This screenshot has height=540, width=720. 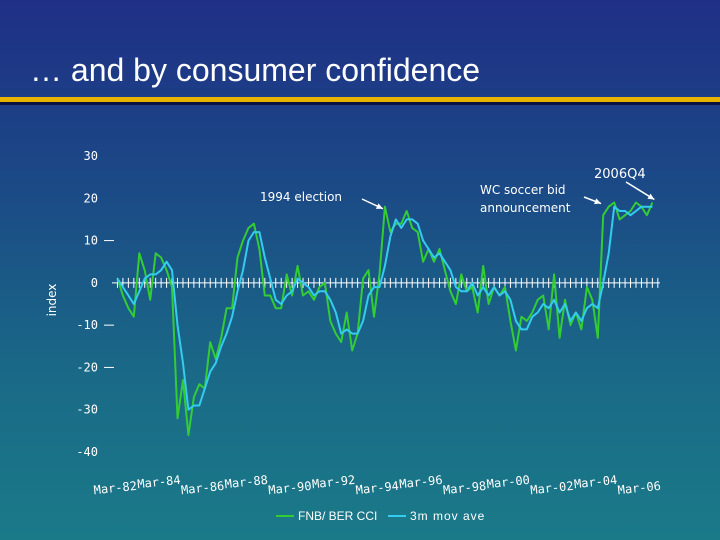 What do you see at coordinates (552, 488) in the screenshot?
I see `x-tick-label: Mar-02` at bounding box center [552, 488].